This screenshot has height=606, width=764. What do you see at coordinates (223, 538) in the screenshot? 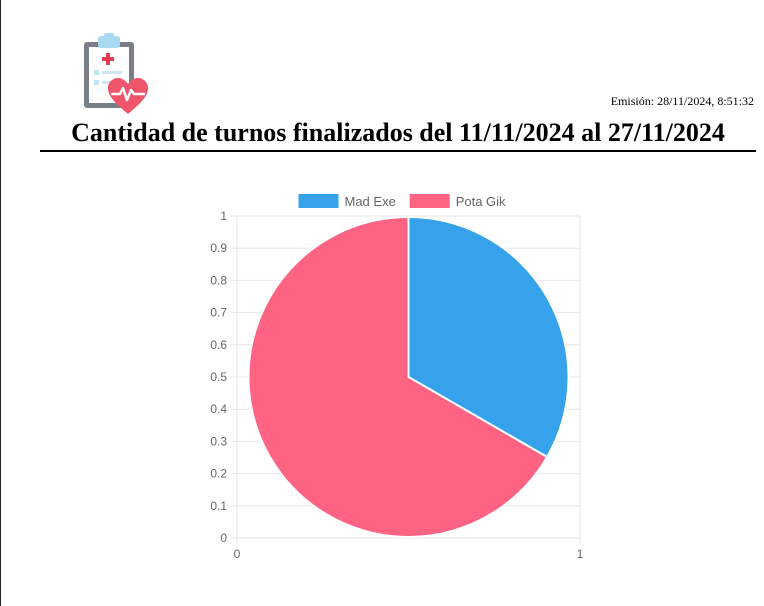
I see `y-tick-label: 0` at bounding box center [223, 538].